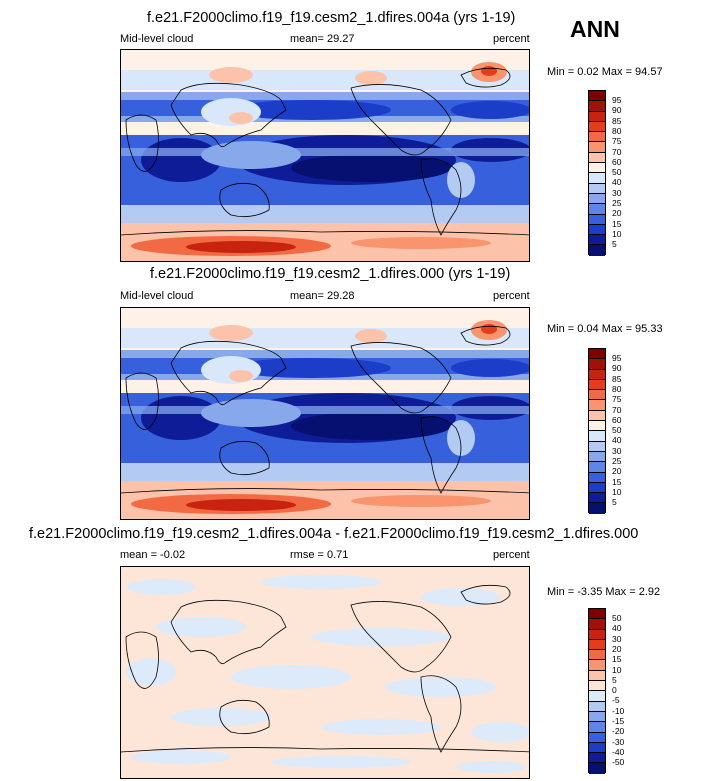 This screenshot has height=781, width=715. I want to click on colorbar-tick-label: -40, so click(618, 752).